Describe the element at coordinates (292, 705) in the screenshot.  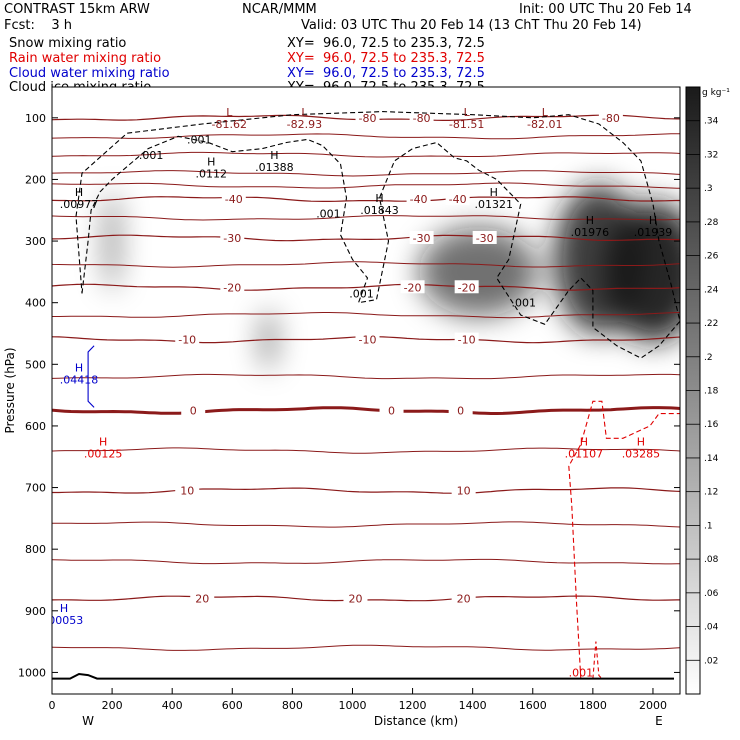
I see `x-tick-label: 800` at that location.